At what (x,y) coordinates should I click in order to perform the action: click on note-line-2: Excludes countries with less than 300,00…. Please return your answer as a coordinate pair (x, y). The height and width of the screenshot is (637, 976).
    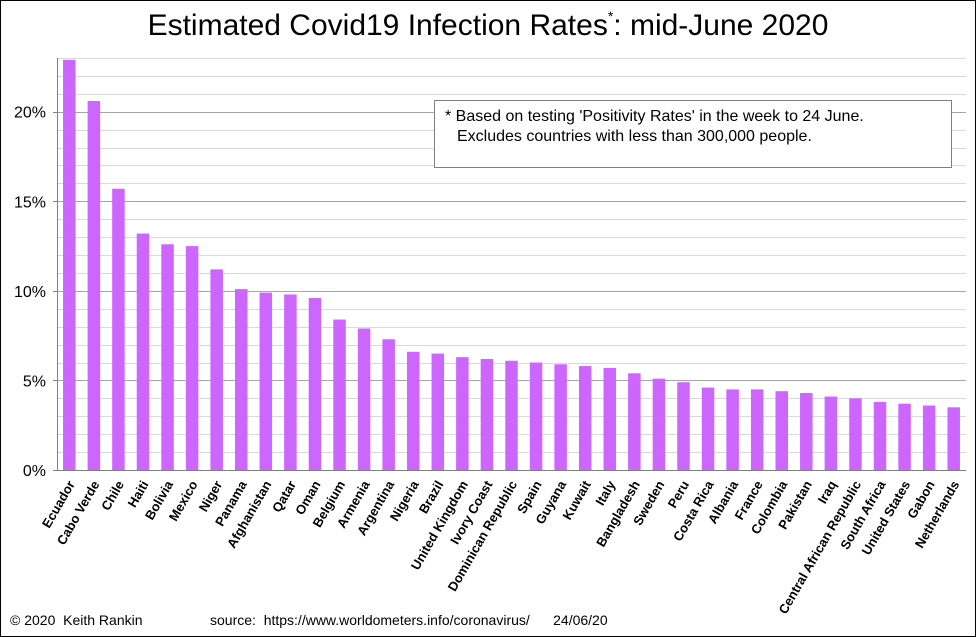
    Looking at the image, I should click on (634, 136).